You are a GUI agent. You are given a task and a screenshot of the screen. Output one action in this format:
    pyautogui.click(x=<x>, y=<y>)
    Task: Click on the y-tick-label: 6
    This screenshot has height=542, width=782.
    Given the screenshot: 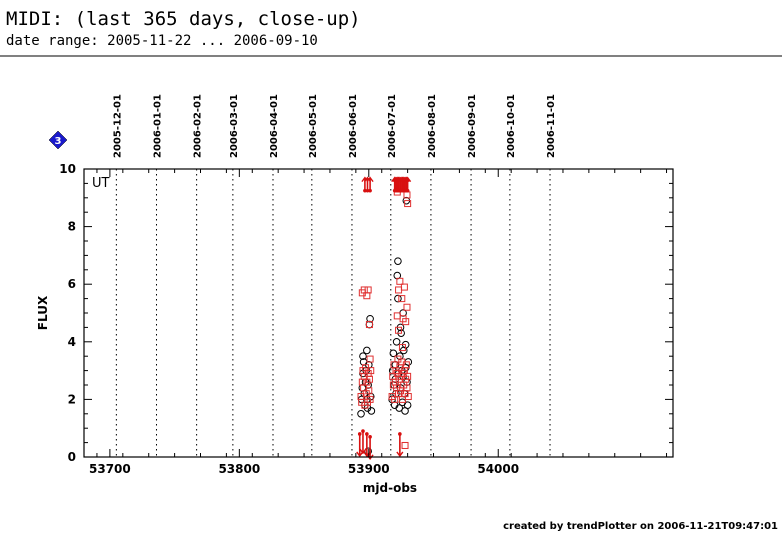 What is the action you would take?
    pyautogui.click(x=72, y=284)
    